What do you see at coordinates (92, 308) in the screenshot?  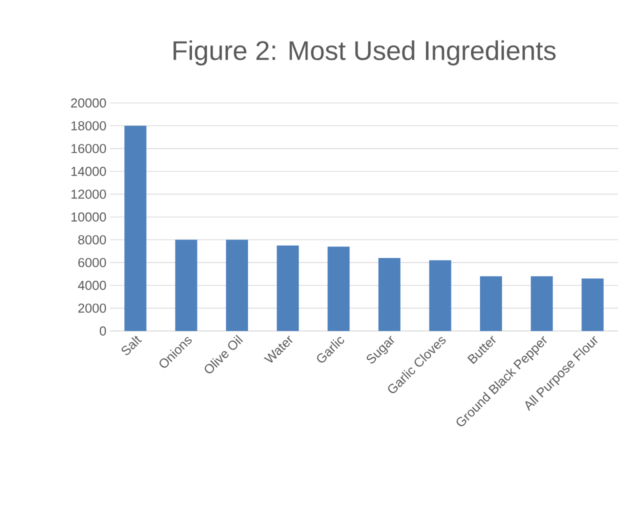 I see `y-tick-label: 2000` at bounding box center [92, 308].